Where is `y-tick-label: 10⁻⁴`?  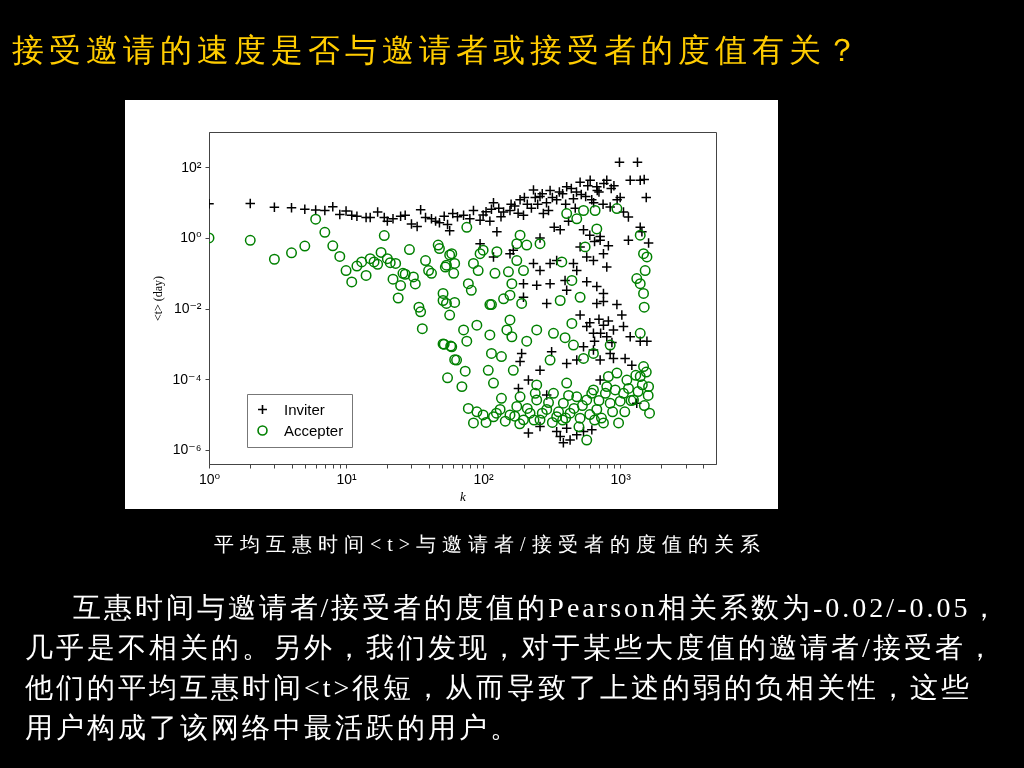
y-tick-label: 10⁻⁴ is located at coordinates (187, 378).